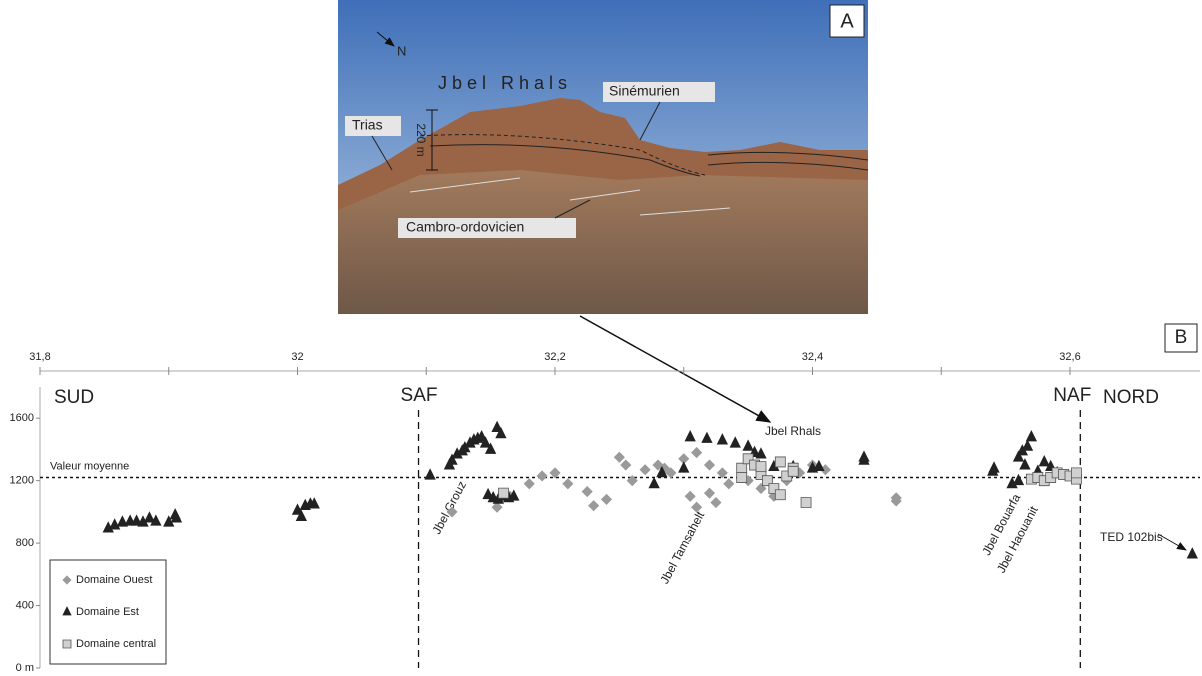 The height and width of the screenshot is (676, 1202). What do you see at coordinates (812, 357) in the screenshot?
I see `x-tick-label: 32,4` at bounding box center [812, 357].